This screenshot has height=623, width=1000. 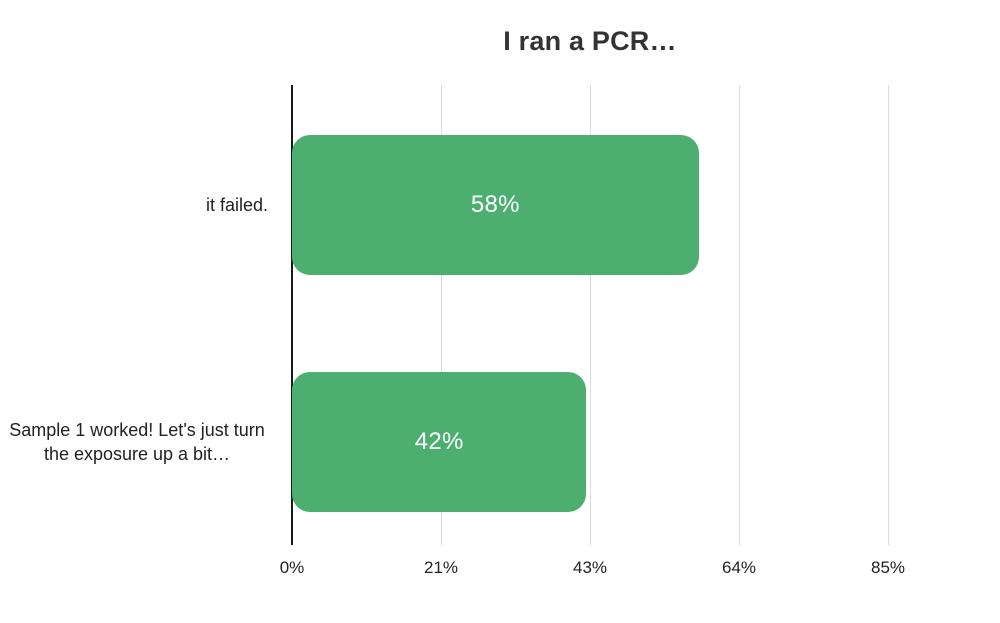 I want to click on x-tick-label: 64%, so click(x=739, y=567).